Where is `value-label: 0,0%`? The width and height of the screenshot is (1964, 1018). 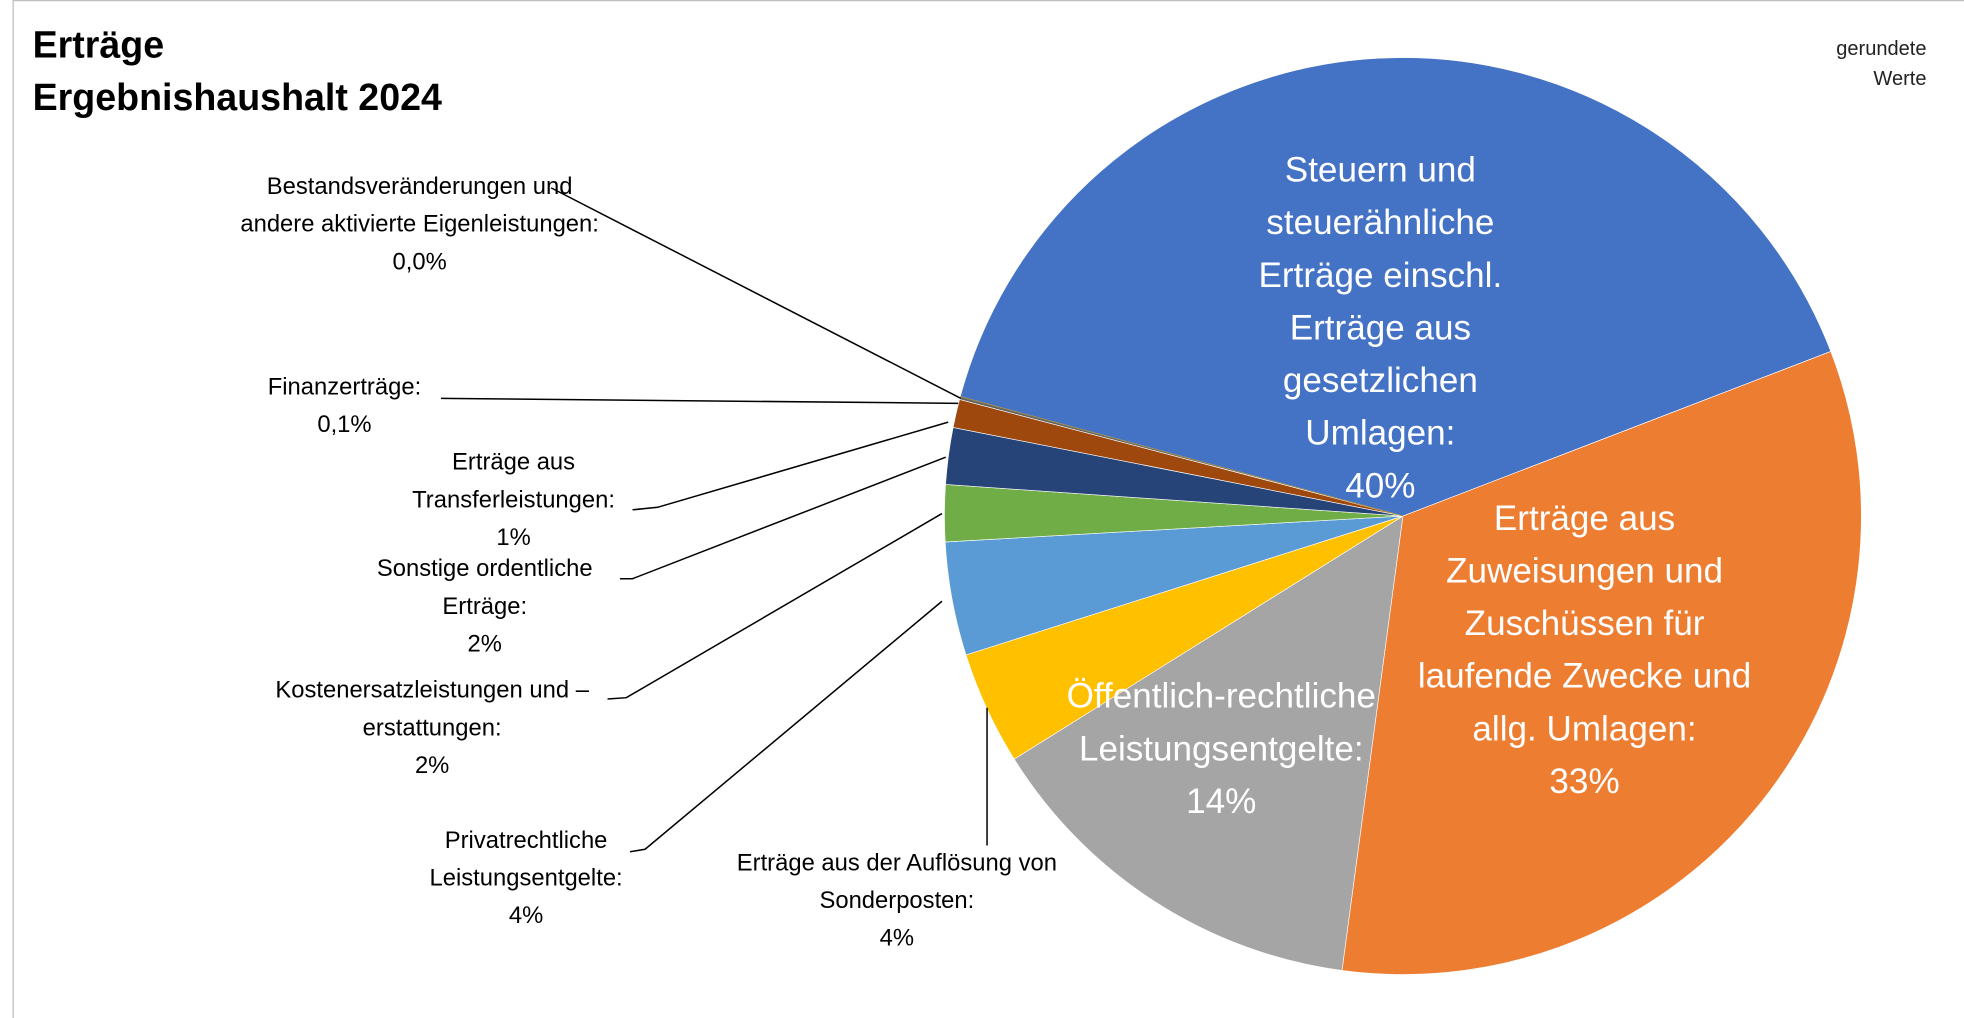
value-label: 0,0% is located at coordinates (419, 262).